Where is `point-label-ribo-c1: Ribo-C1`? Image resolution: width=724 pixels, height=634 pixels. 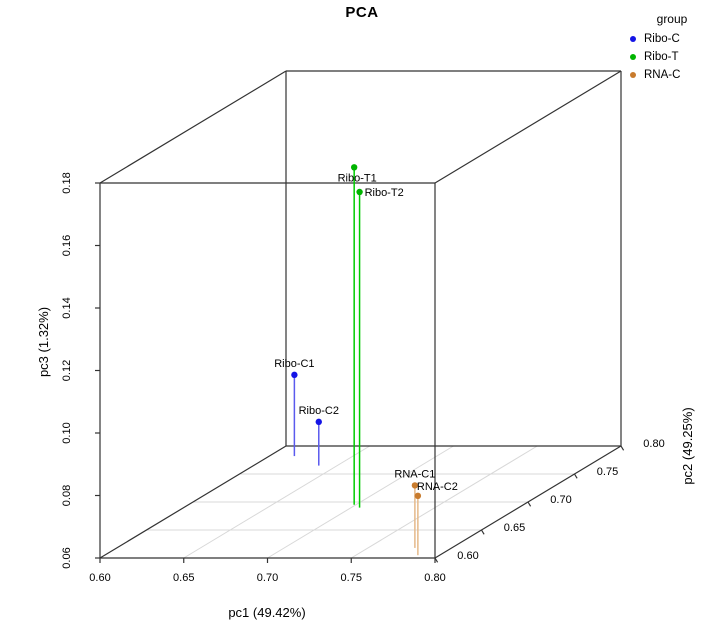 point-label-ribo-c1: Ribo-C1 is located at coordinates (294, 364).